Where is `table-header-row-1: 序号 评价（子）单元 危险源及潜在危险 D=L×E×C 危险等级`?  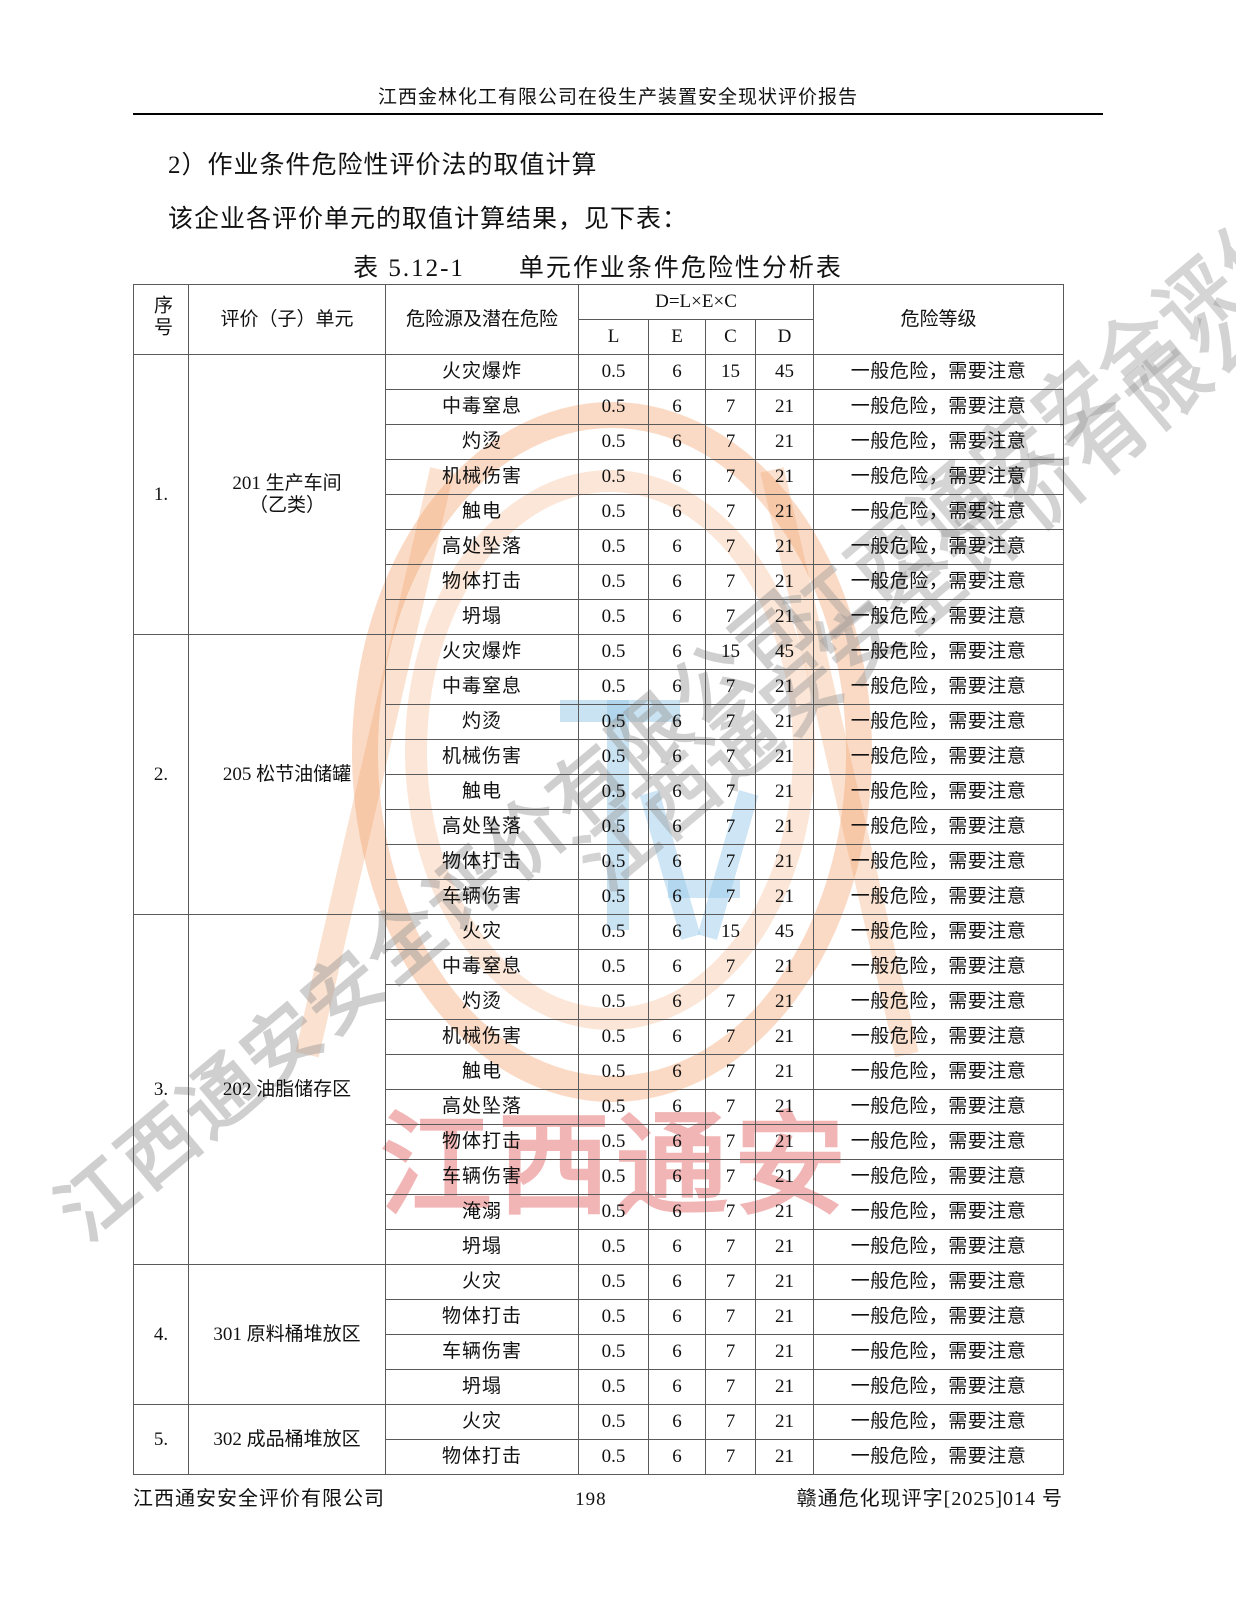 table-header-row-1: 序号 评价（子）单元 危险源及潜在危险 D=L×E×C 危险等级 is located at coordinates (599, 319).